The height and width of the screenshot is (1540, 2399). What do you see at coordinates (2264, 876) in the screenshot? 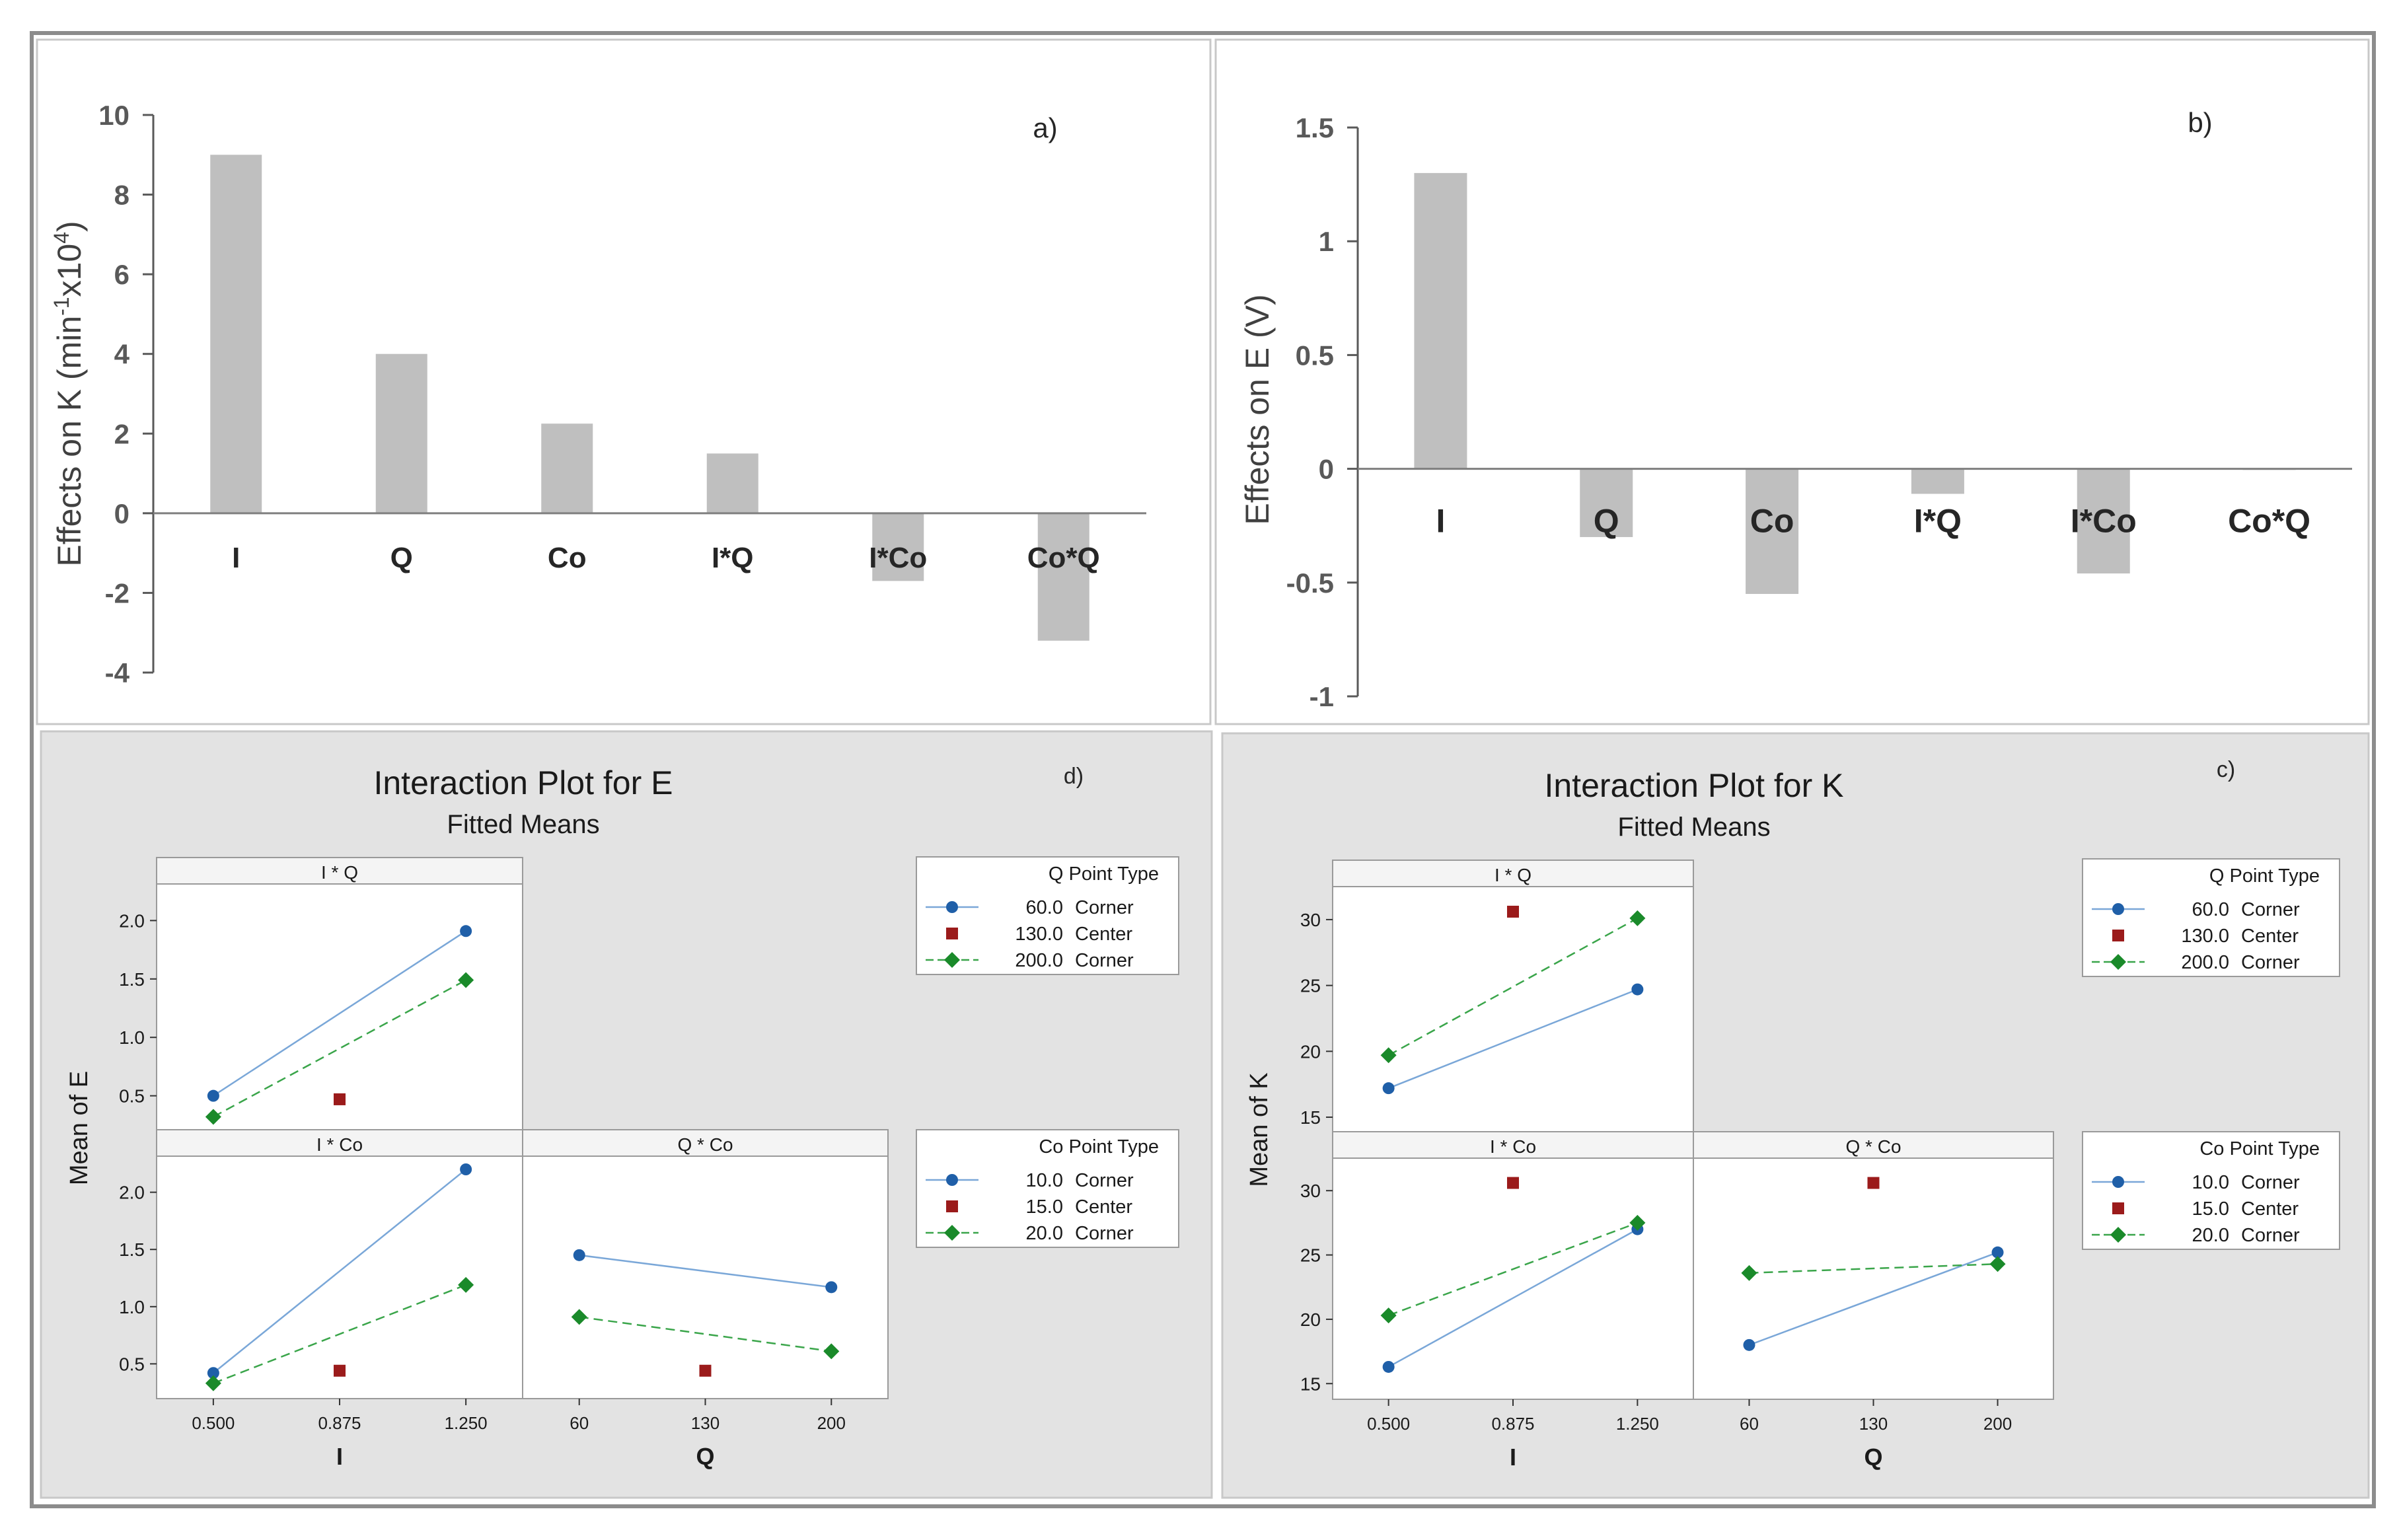
I see `legend-header: Q Point Type` at bounding box center [2264, 876].